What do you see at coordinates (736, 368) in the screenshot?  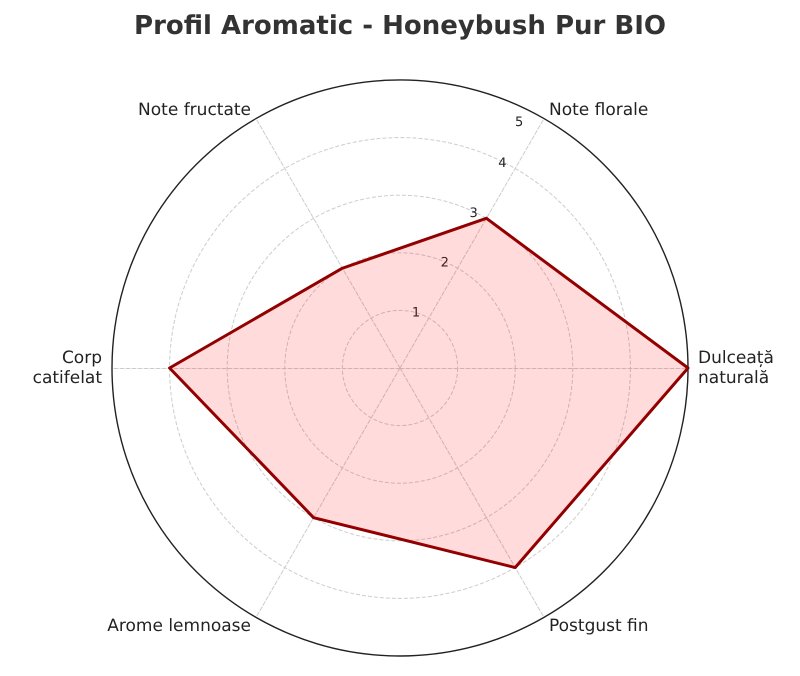 I see `spoke-label: Dulceață naturală` at bounding box center [736, 368].